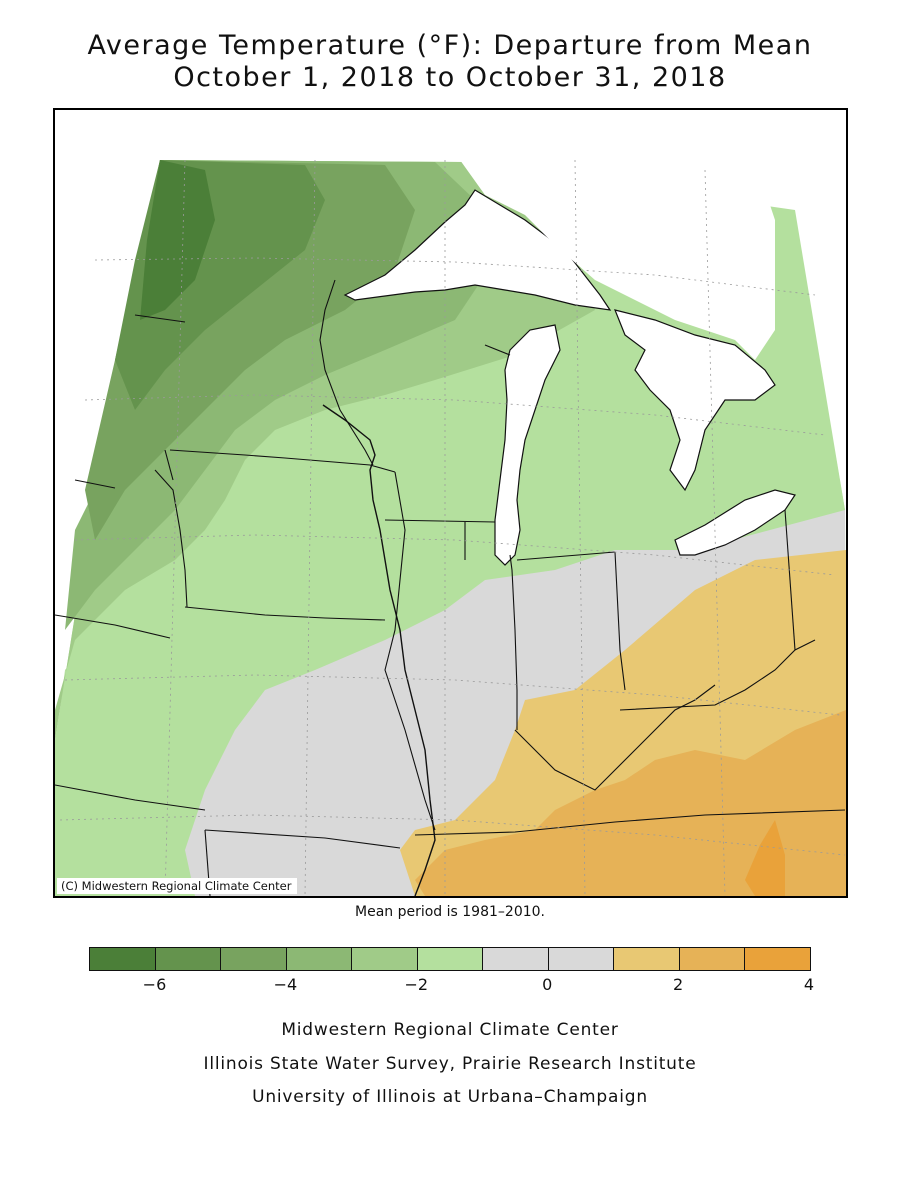 The width and height of the screenshot is (900, 1200). Describe the element at coordinates (678, 984) in the screenshot. I see `legend-tick-label: 2` at that location.